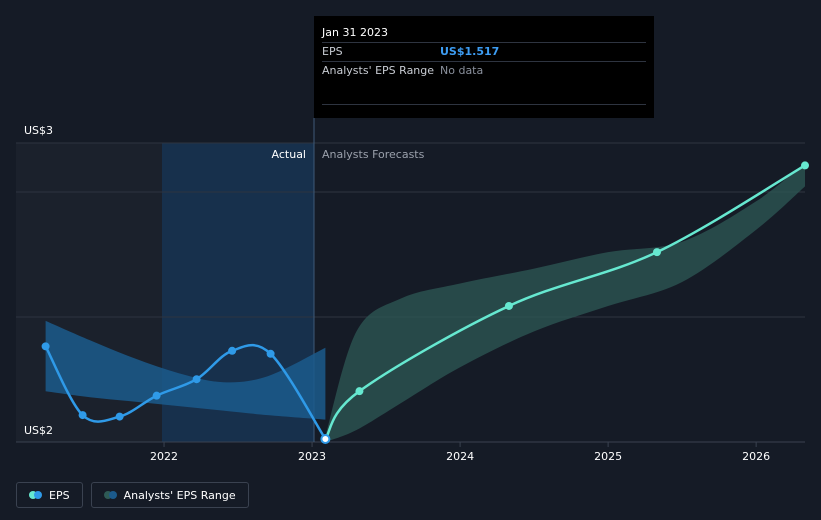  What do you see at coordinates (462, 70) in the screenshot?
I see `tooltip-range-value: No data` at bounding box center [462, 70].